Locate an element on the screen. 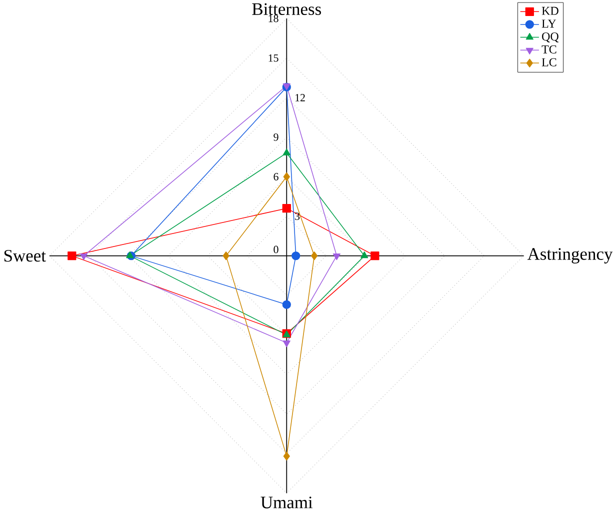  legend-label: KD is located at coordinates (550, 11).